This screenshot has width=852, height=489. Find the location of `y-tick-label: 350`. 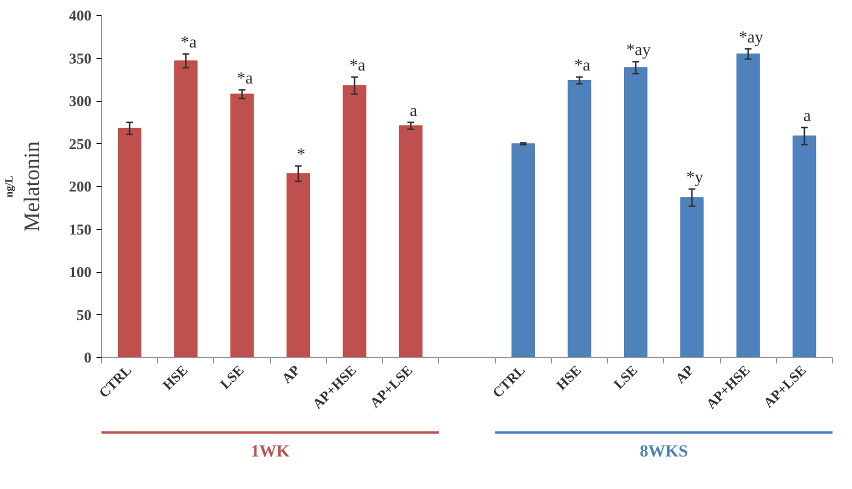

y-tick-label: 350 is located at coordinates (80, 59).